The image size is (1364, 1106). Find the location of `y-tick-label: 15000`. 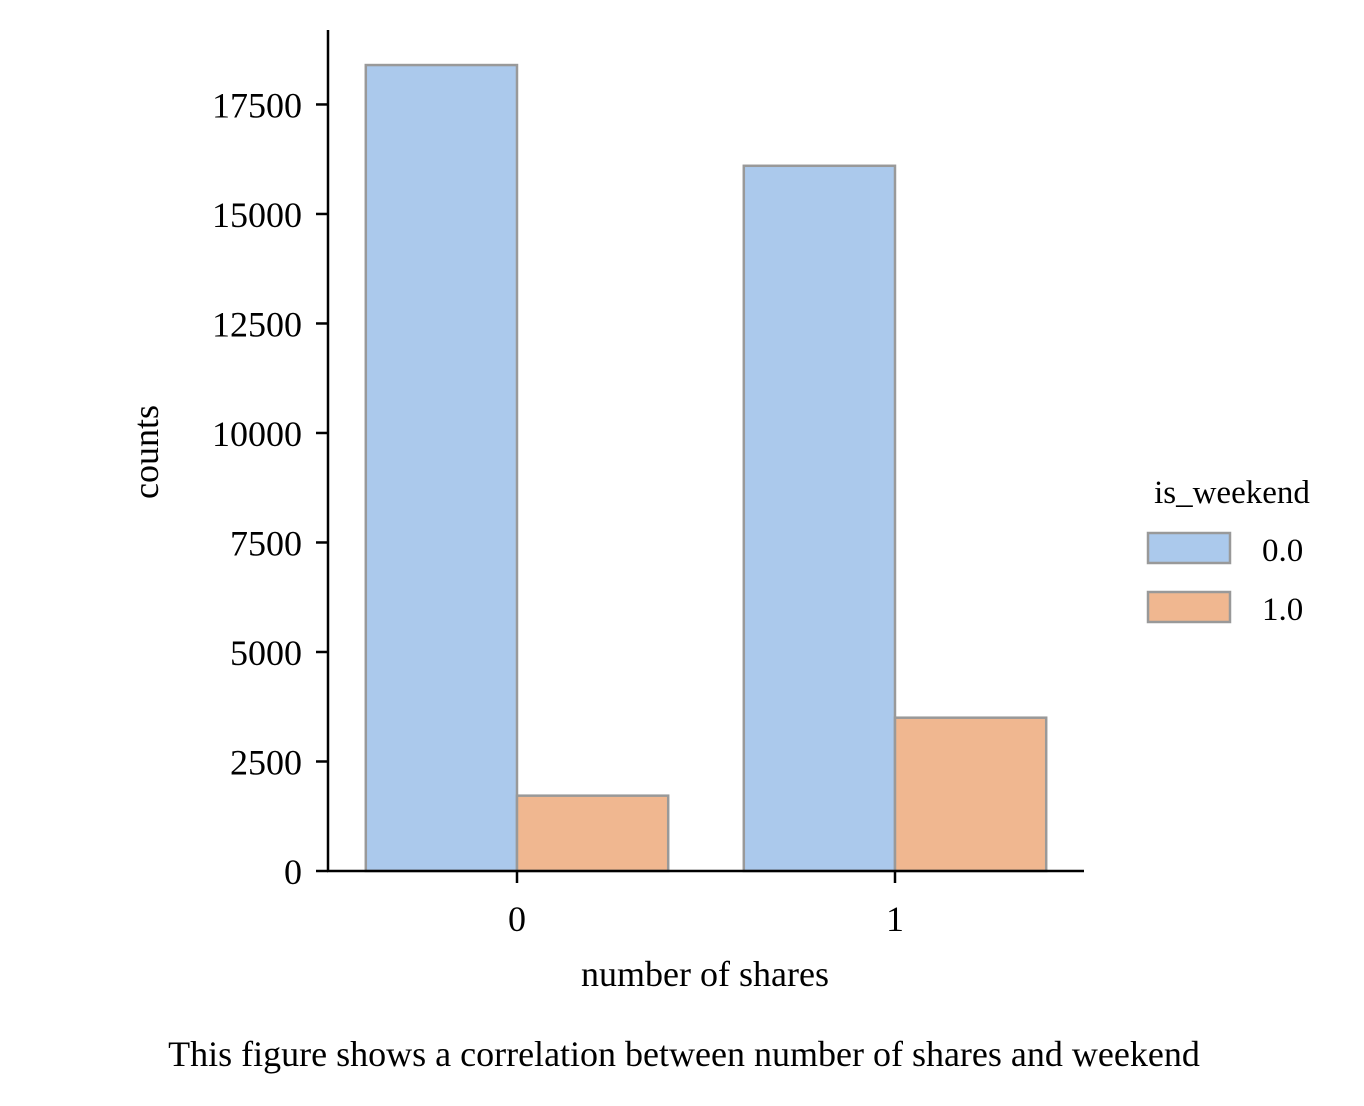

y-tick-label: 15000 is located at coordinates (257, 215).